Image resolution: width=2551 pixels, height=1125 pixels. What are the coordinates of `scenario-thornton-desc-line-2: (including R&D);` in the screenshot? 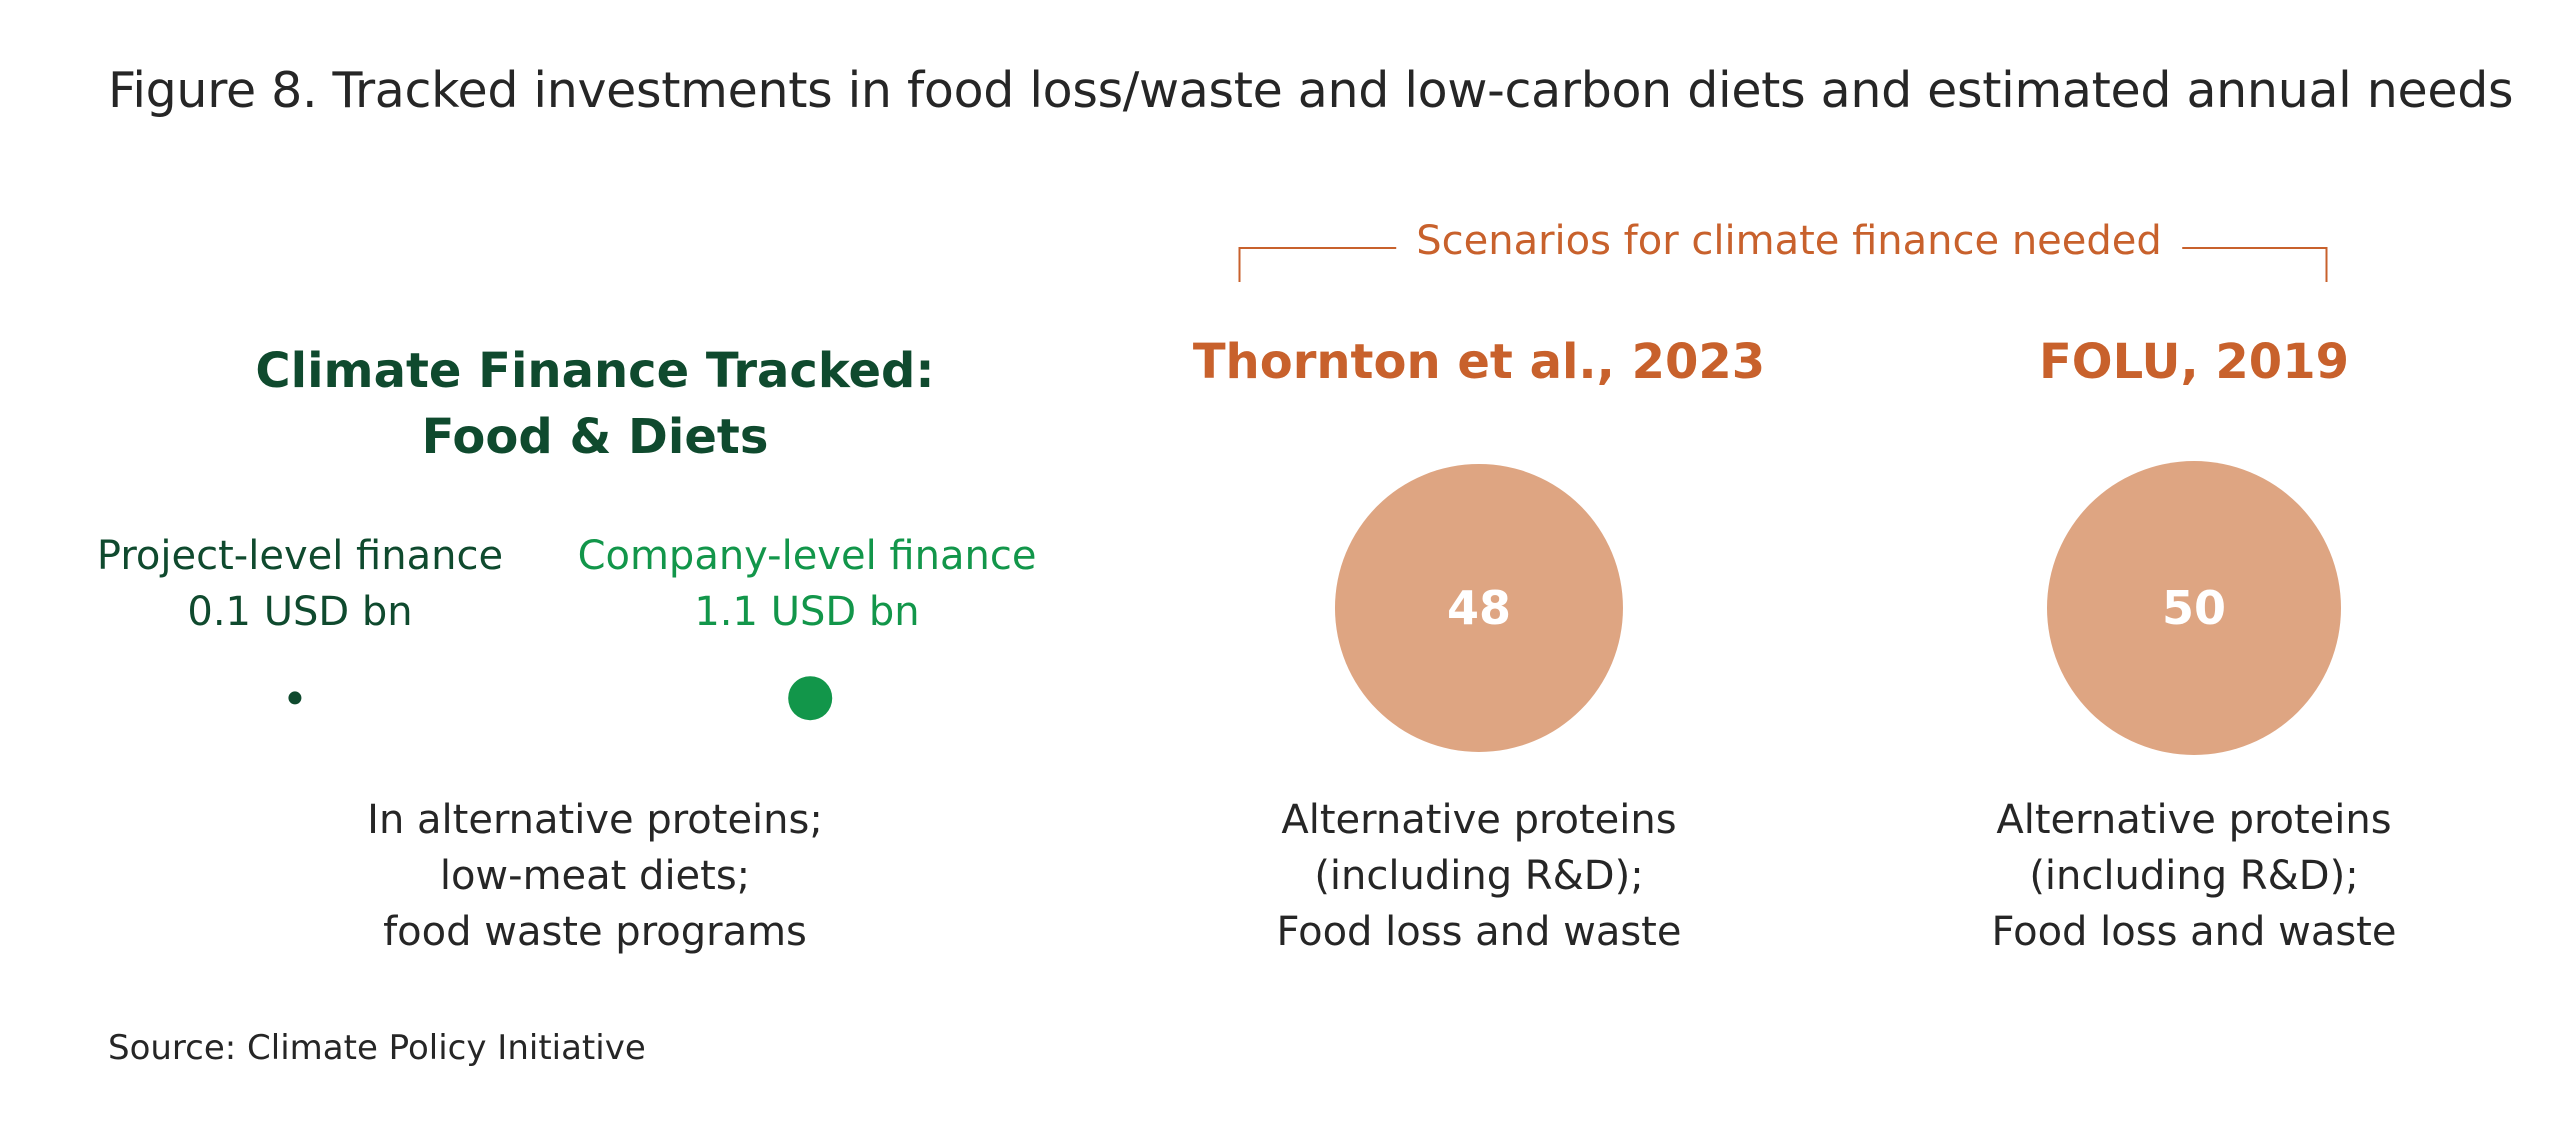 It's located at (1479, 876).